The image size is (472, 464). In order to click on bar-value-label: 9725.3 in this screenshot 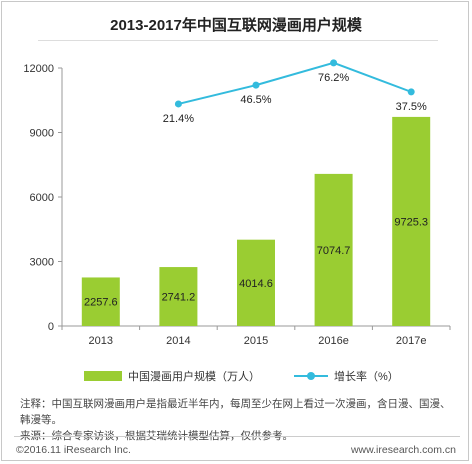, I will do `click(411, 222)`.